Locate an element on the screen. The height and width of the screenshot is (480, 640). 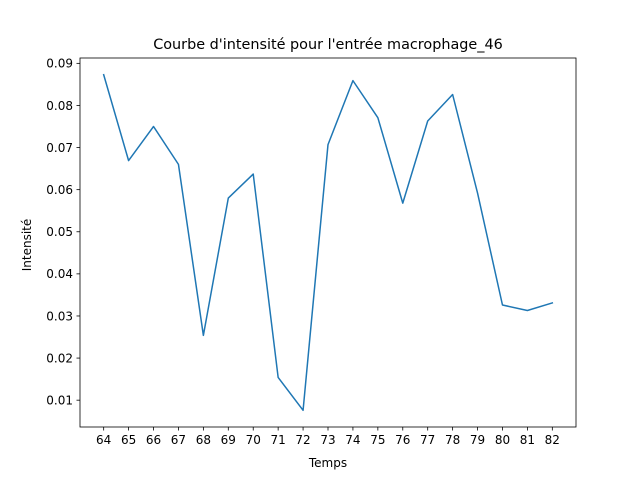
y-tick-label: 0.05 is located at coordinates (59, 232).